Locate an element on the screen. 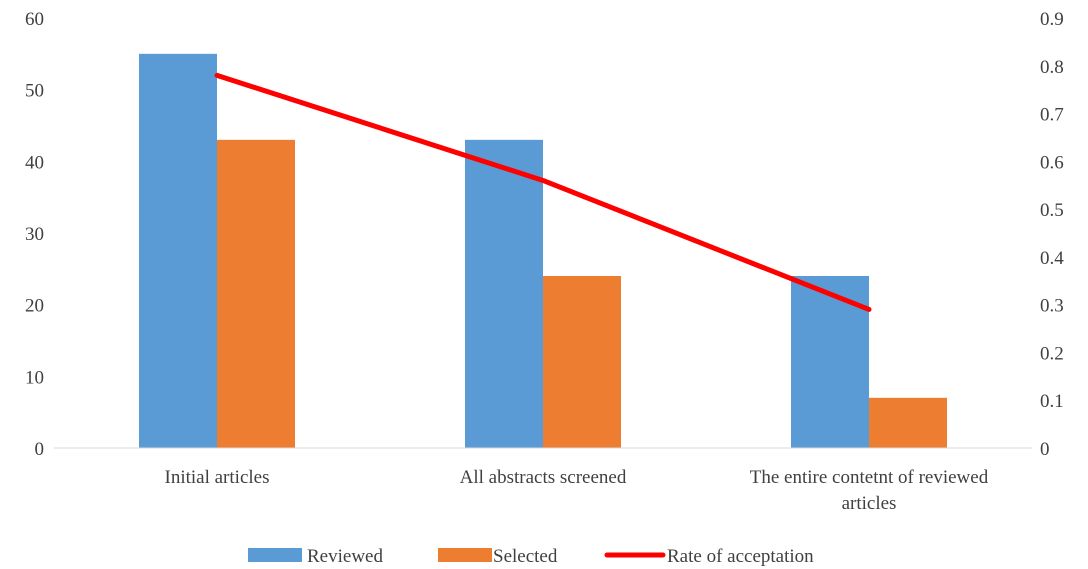  left-tick-label: 60 is located at coordinates (34, 19).